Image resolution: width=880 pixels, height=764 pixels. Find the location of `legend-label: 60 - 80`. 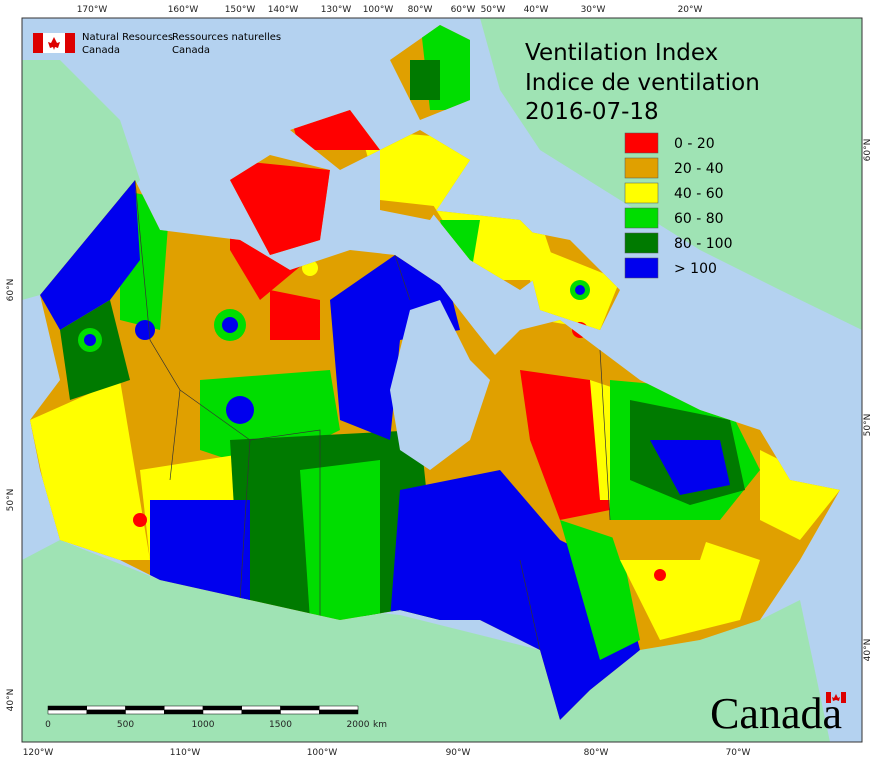

legend-label: 60 - 80 is located at coordinates (699, 219).